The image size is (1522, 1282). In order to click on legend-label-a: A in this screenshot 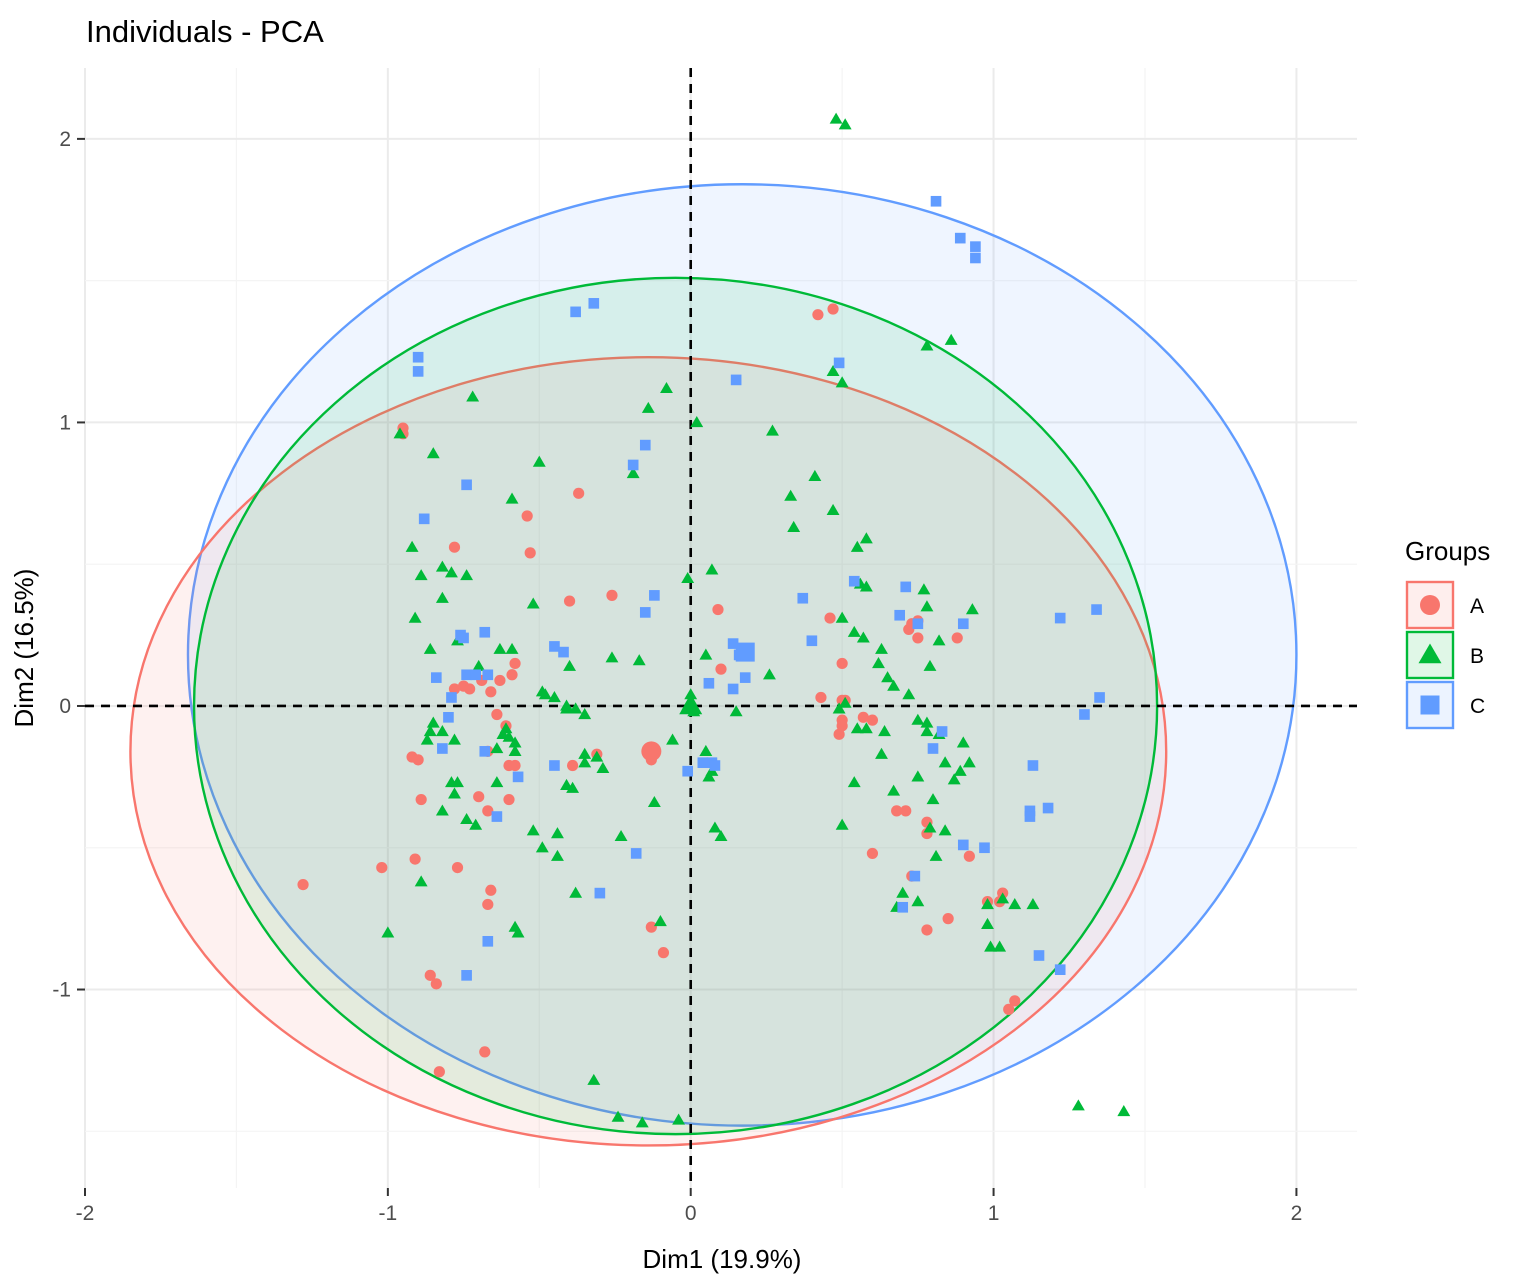, I will do `click(1477, 606)`.